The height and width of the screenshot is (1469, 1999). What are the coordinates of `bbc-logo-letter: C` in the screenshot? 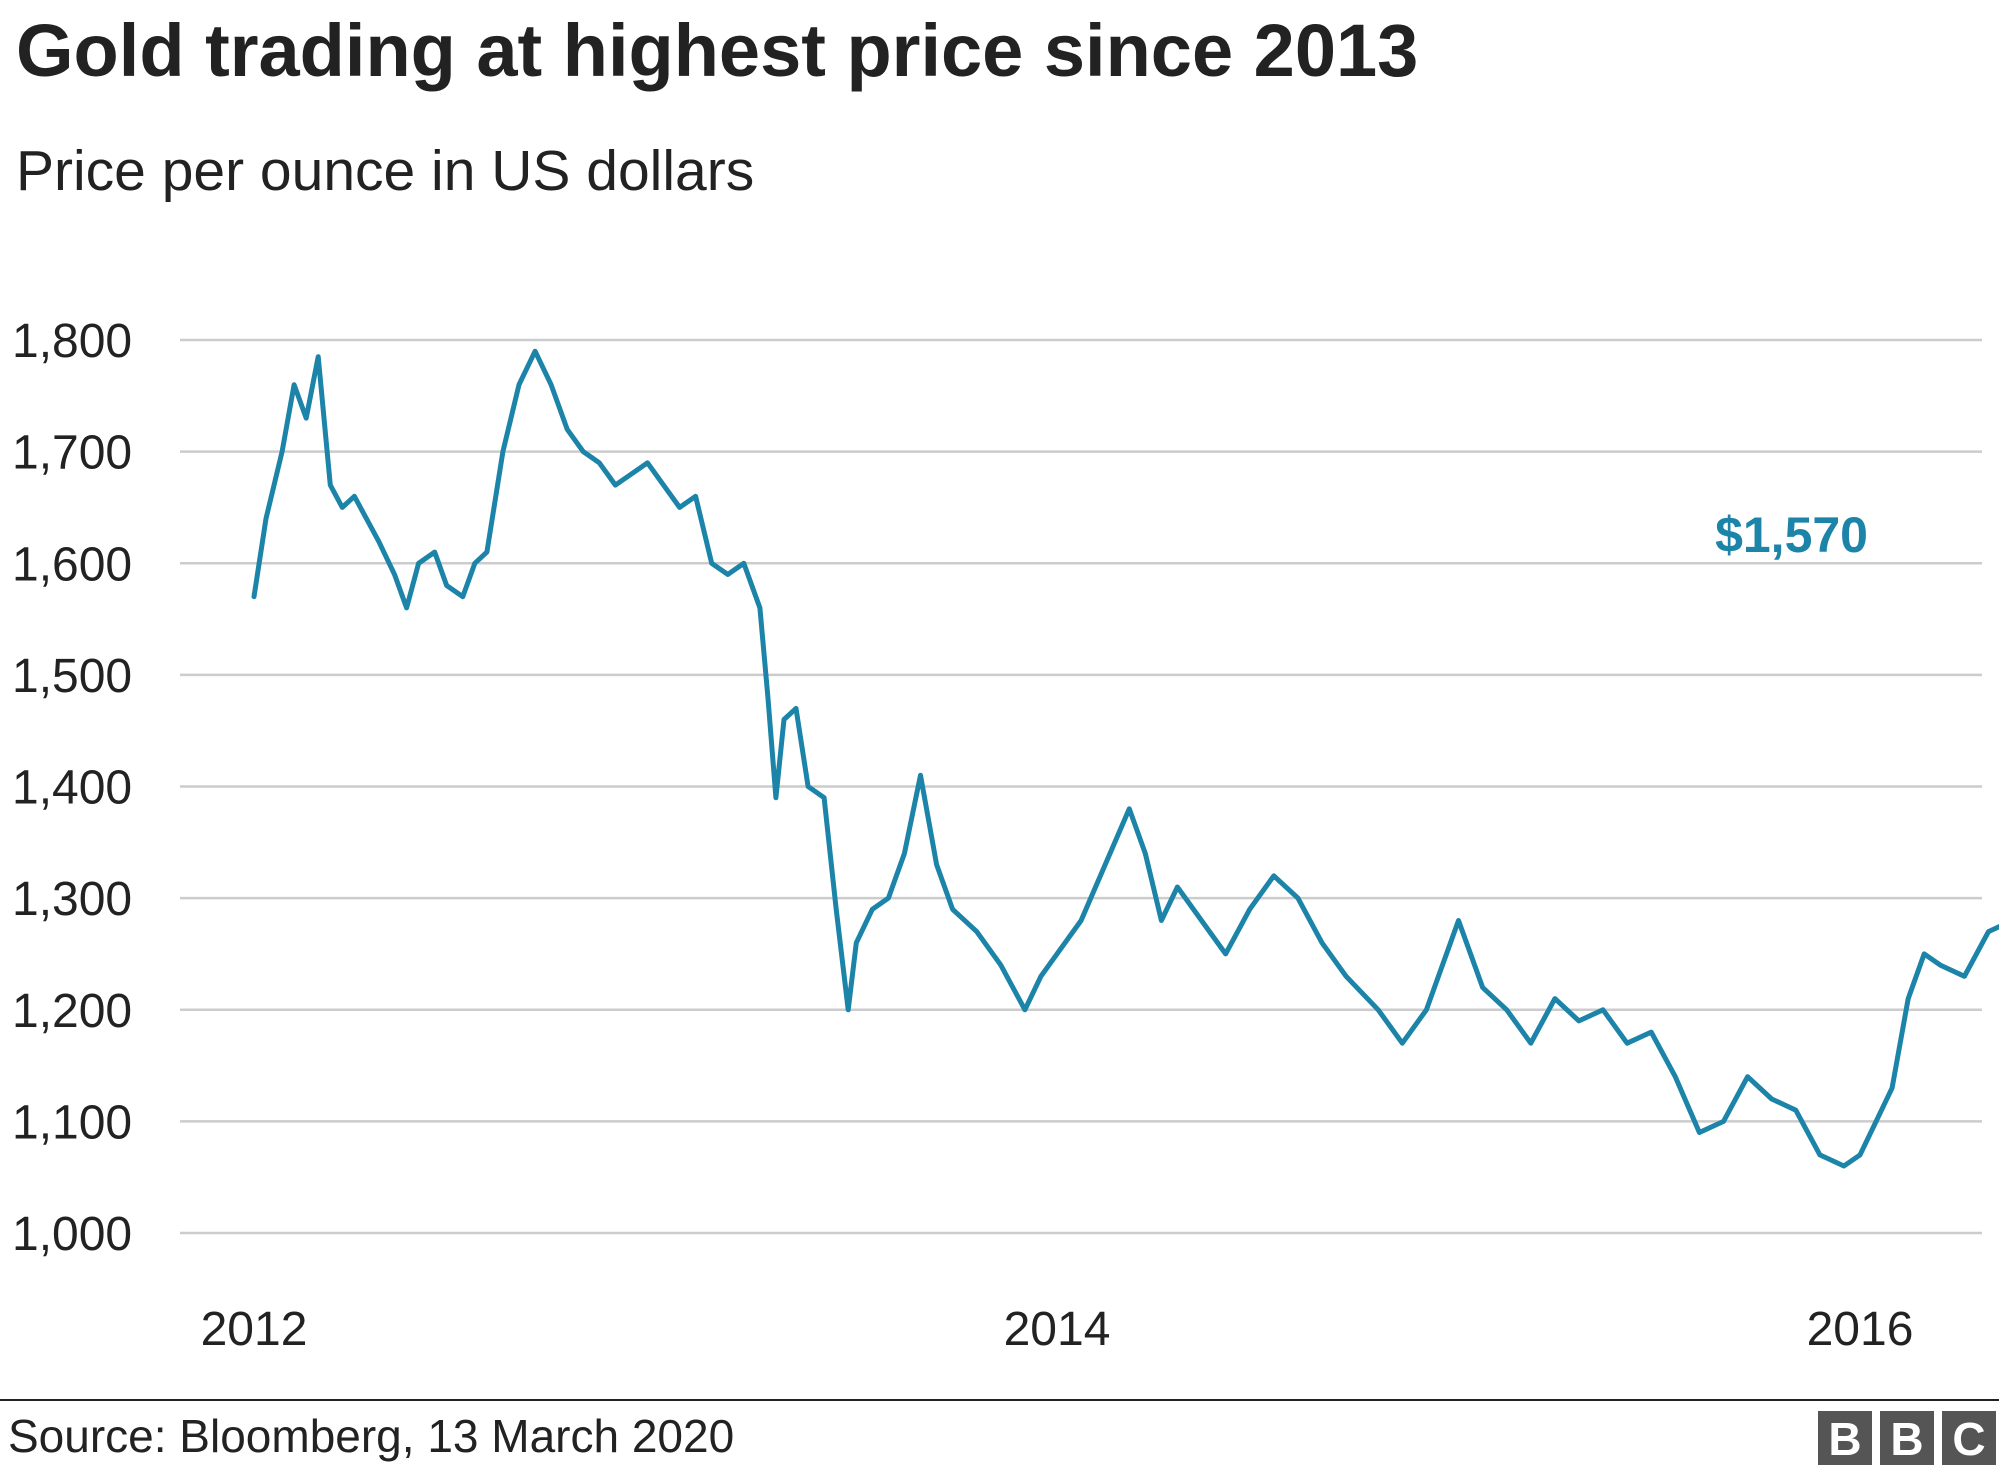 It's located at (1968, 1439).